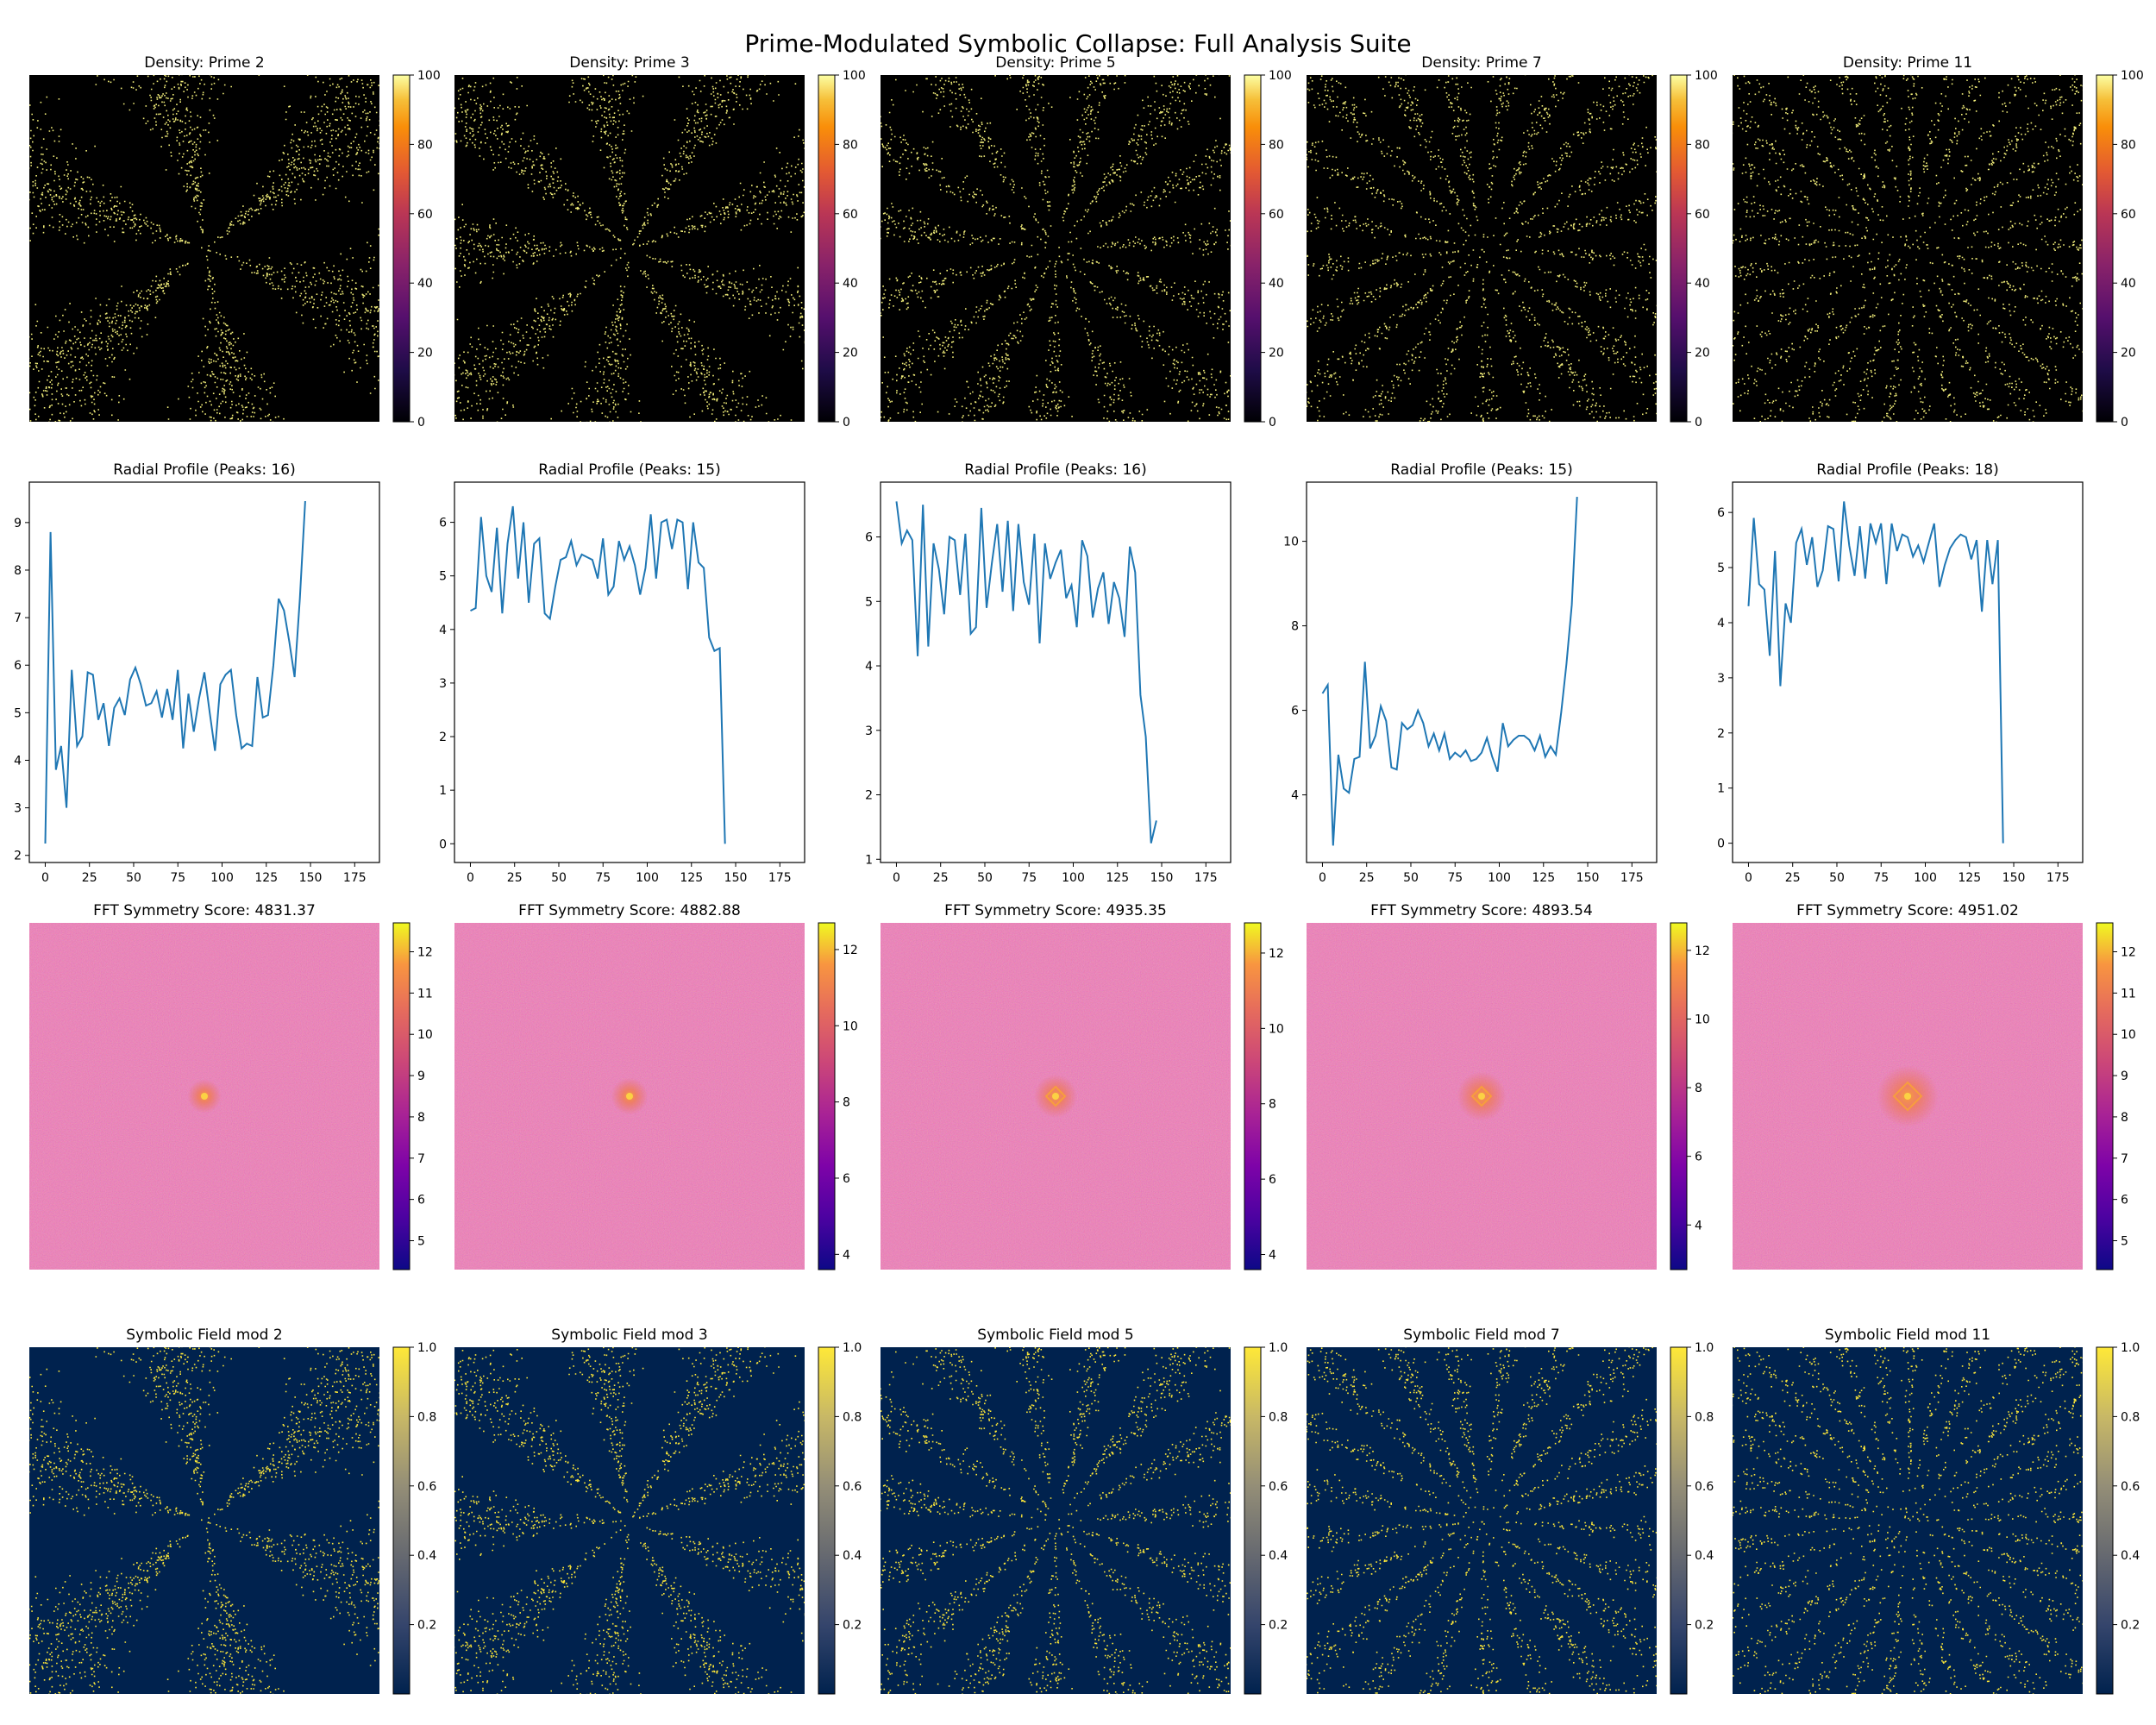 The image size is (2156, 1725). What do you see at coordinates (1907, 63) in the screenshot?
I see `panel-title: Density: Prime 11` at bounding box center [1907, 63].